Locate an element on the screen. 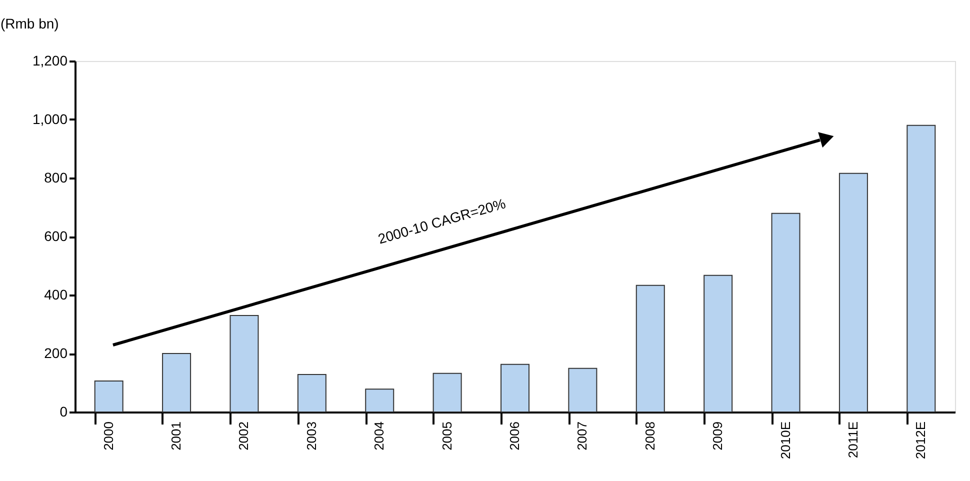 This screenshot has width=970, height=481. x-tick-label: 2010E is located at coordinates (785, 440).